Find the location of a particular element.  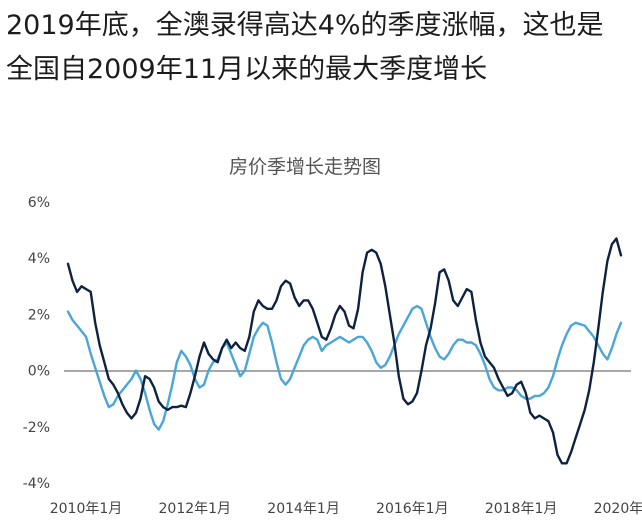

x-tick-label: 2016年1月 is located at coordinates (412, 509).